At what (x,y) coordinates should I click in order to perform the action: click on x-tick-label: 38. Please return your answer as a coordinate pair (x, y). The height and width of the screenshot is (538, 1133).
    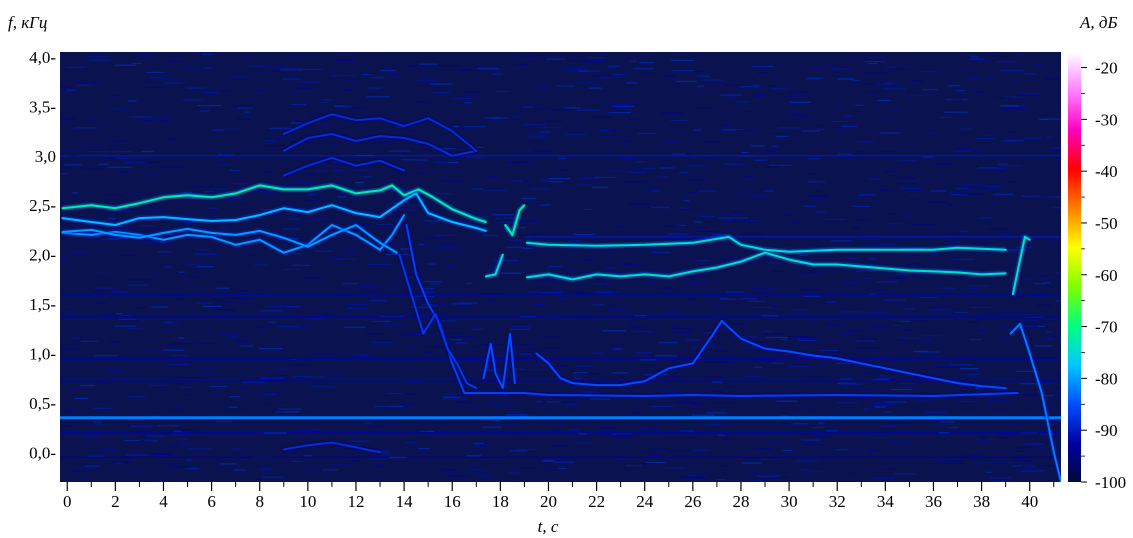
    Looking at the image, I should click on (981, 501).